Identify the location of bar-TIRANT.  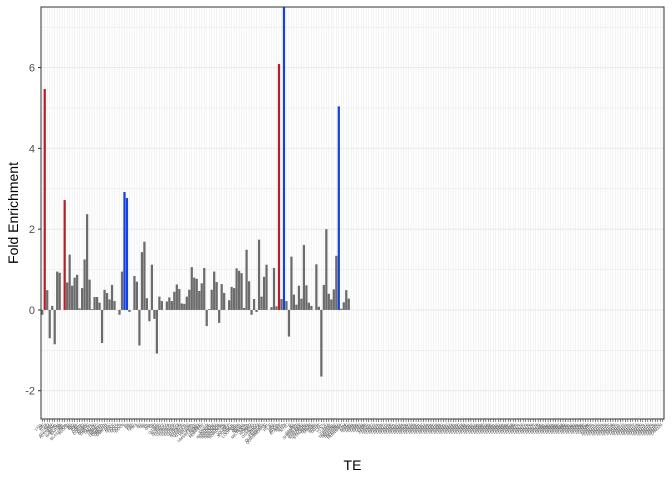
(331, 304).